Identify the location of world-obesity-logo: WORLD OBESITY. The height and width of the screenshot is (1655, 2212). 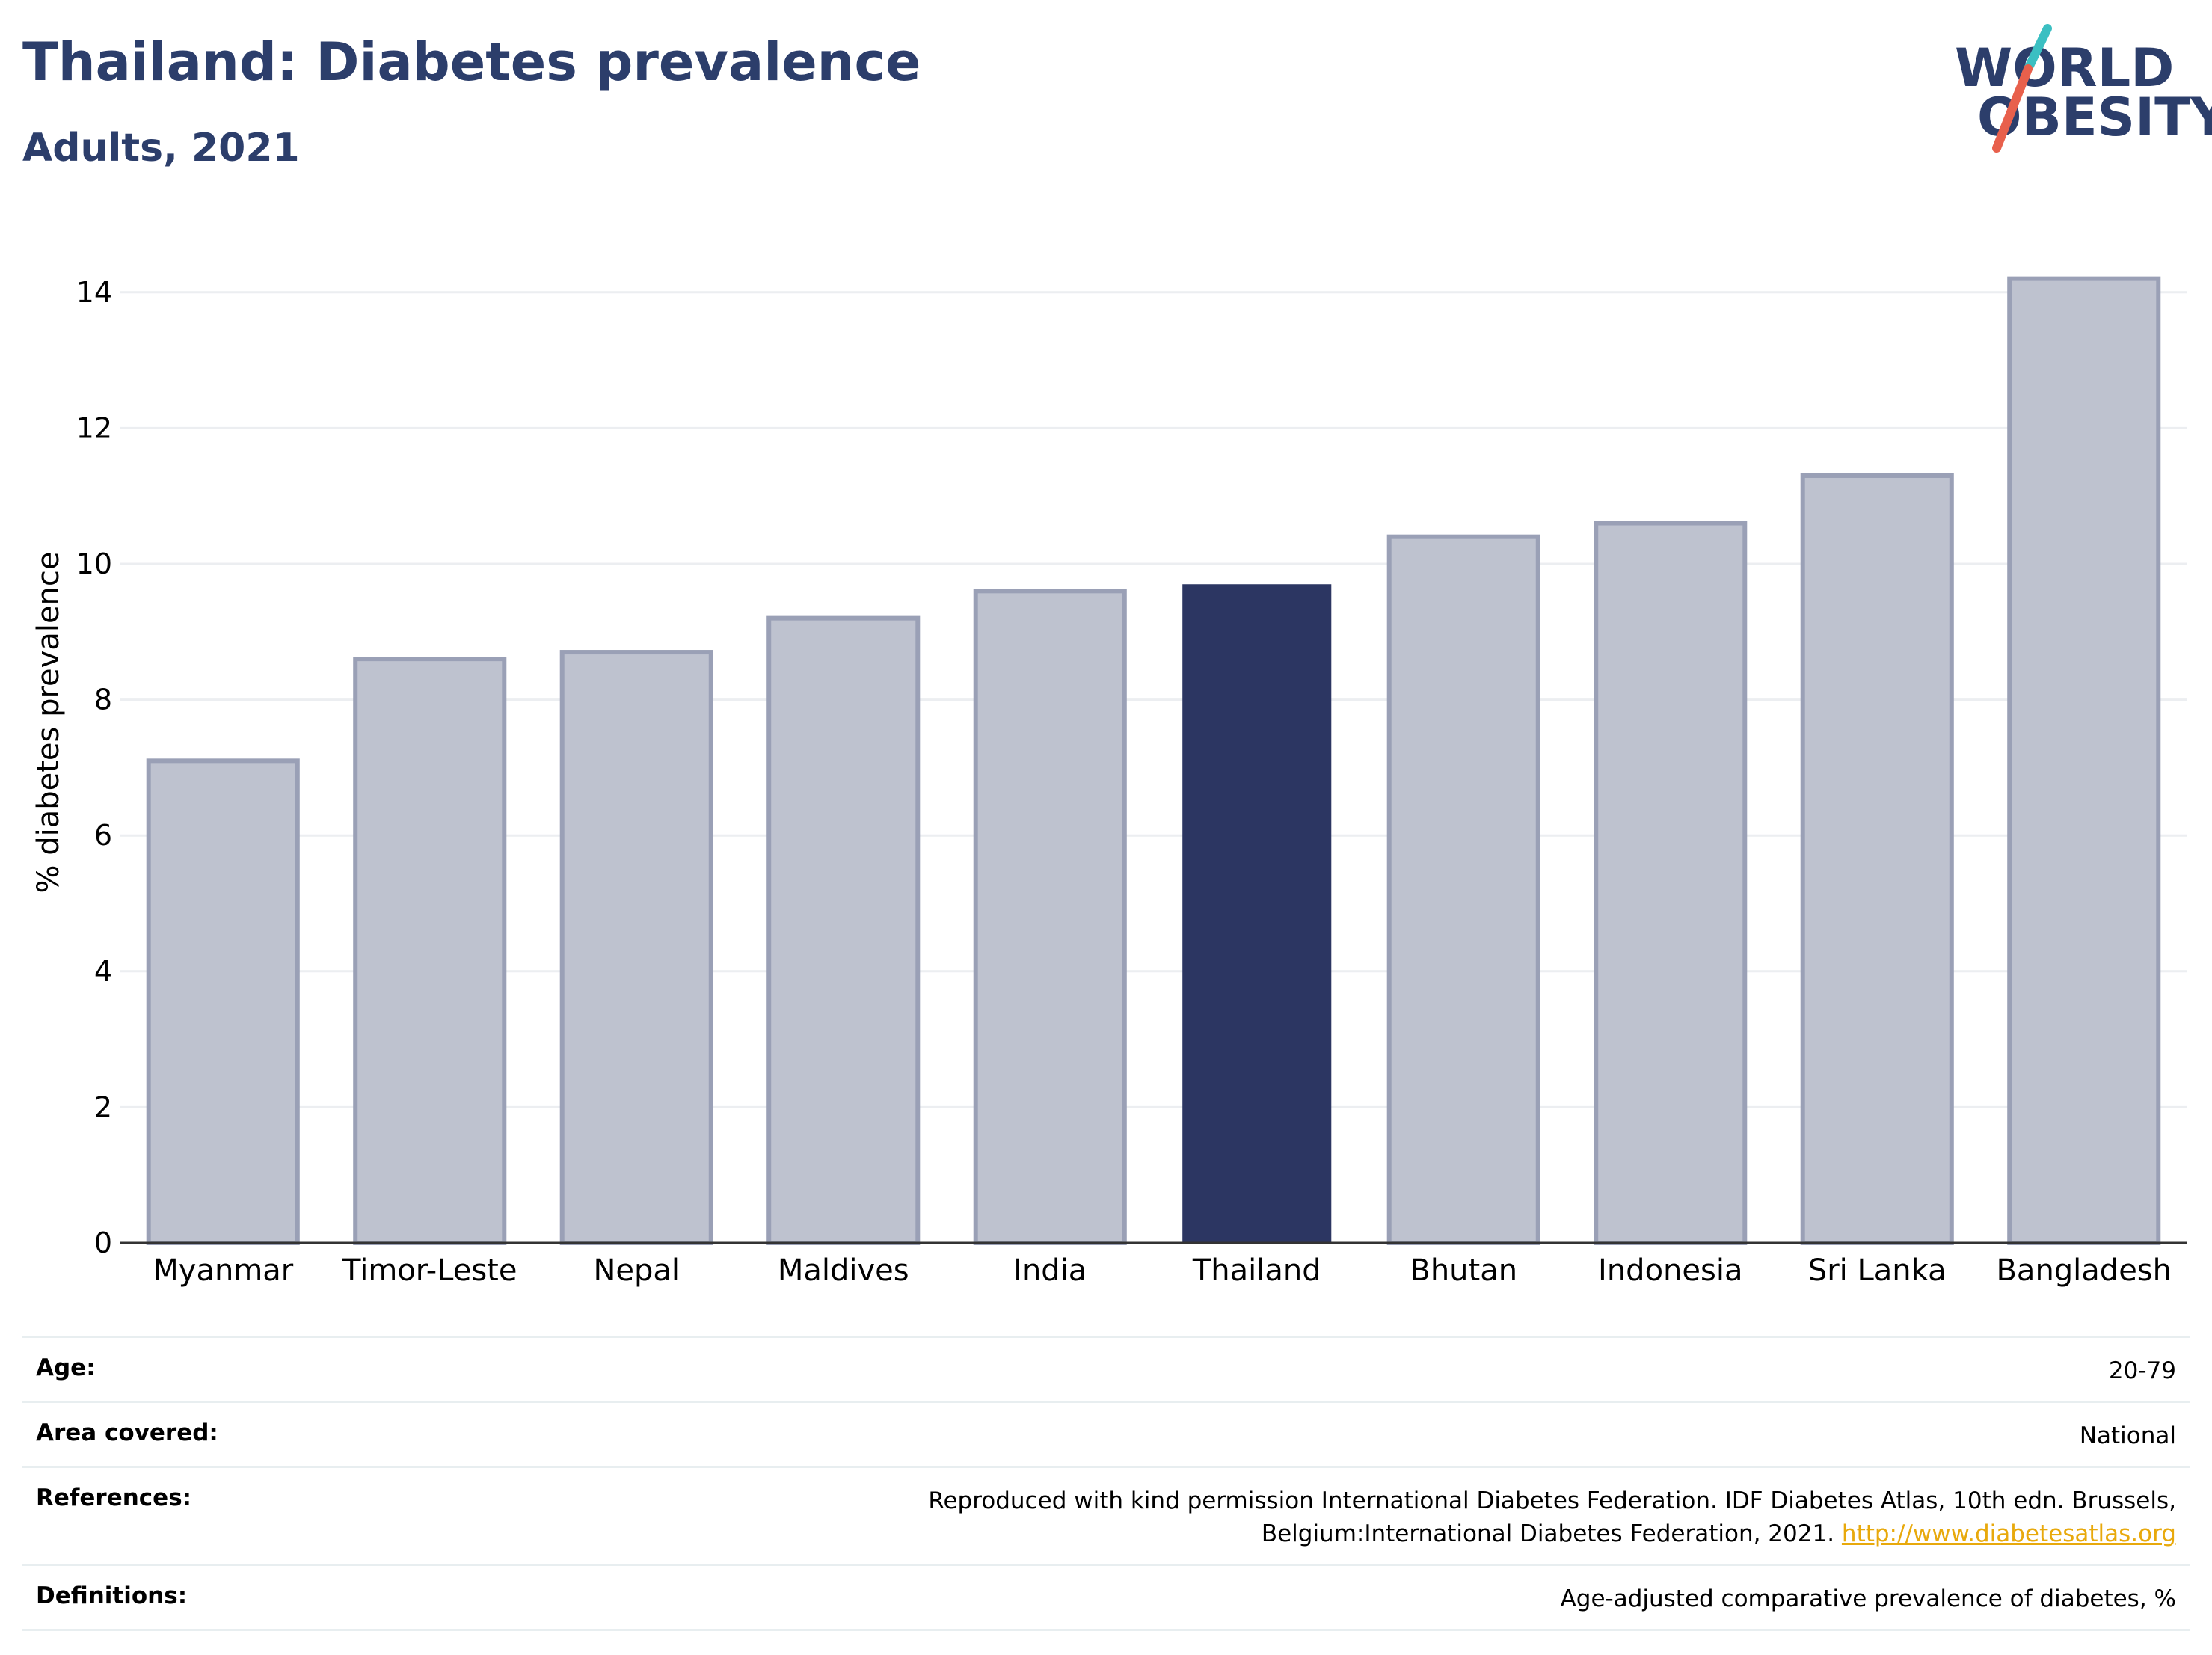
(2078, 89).